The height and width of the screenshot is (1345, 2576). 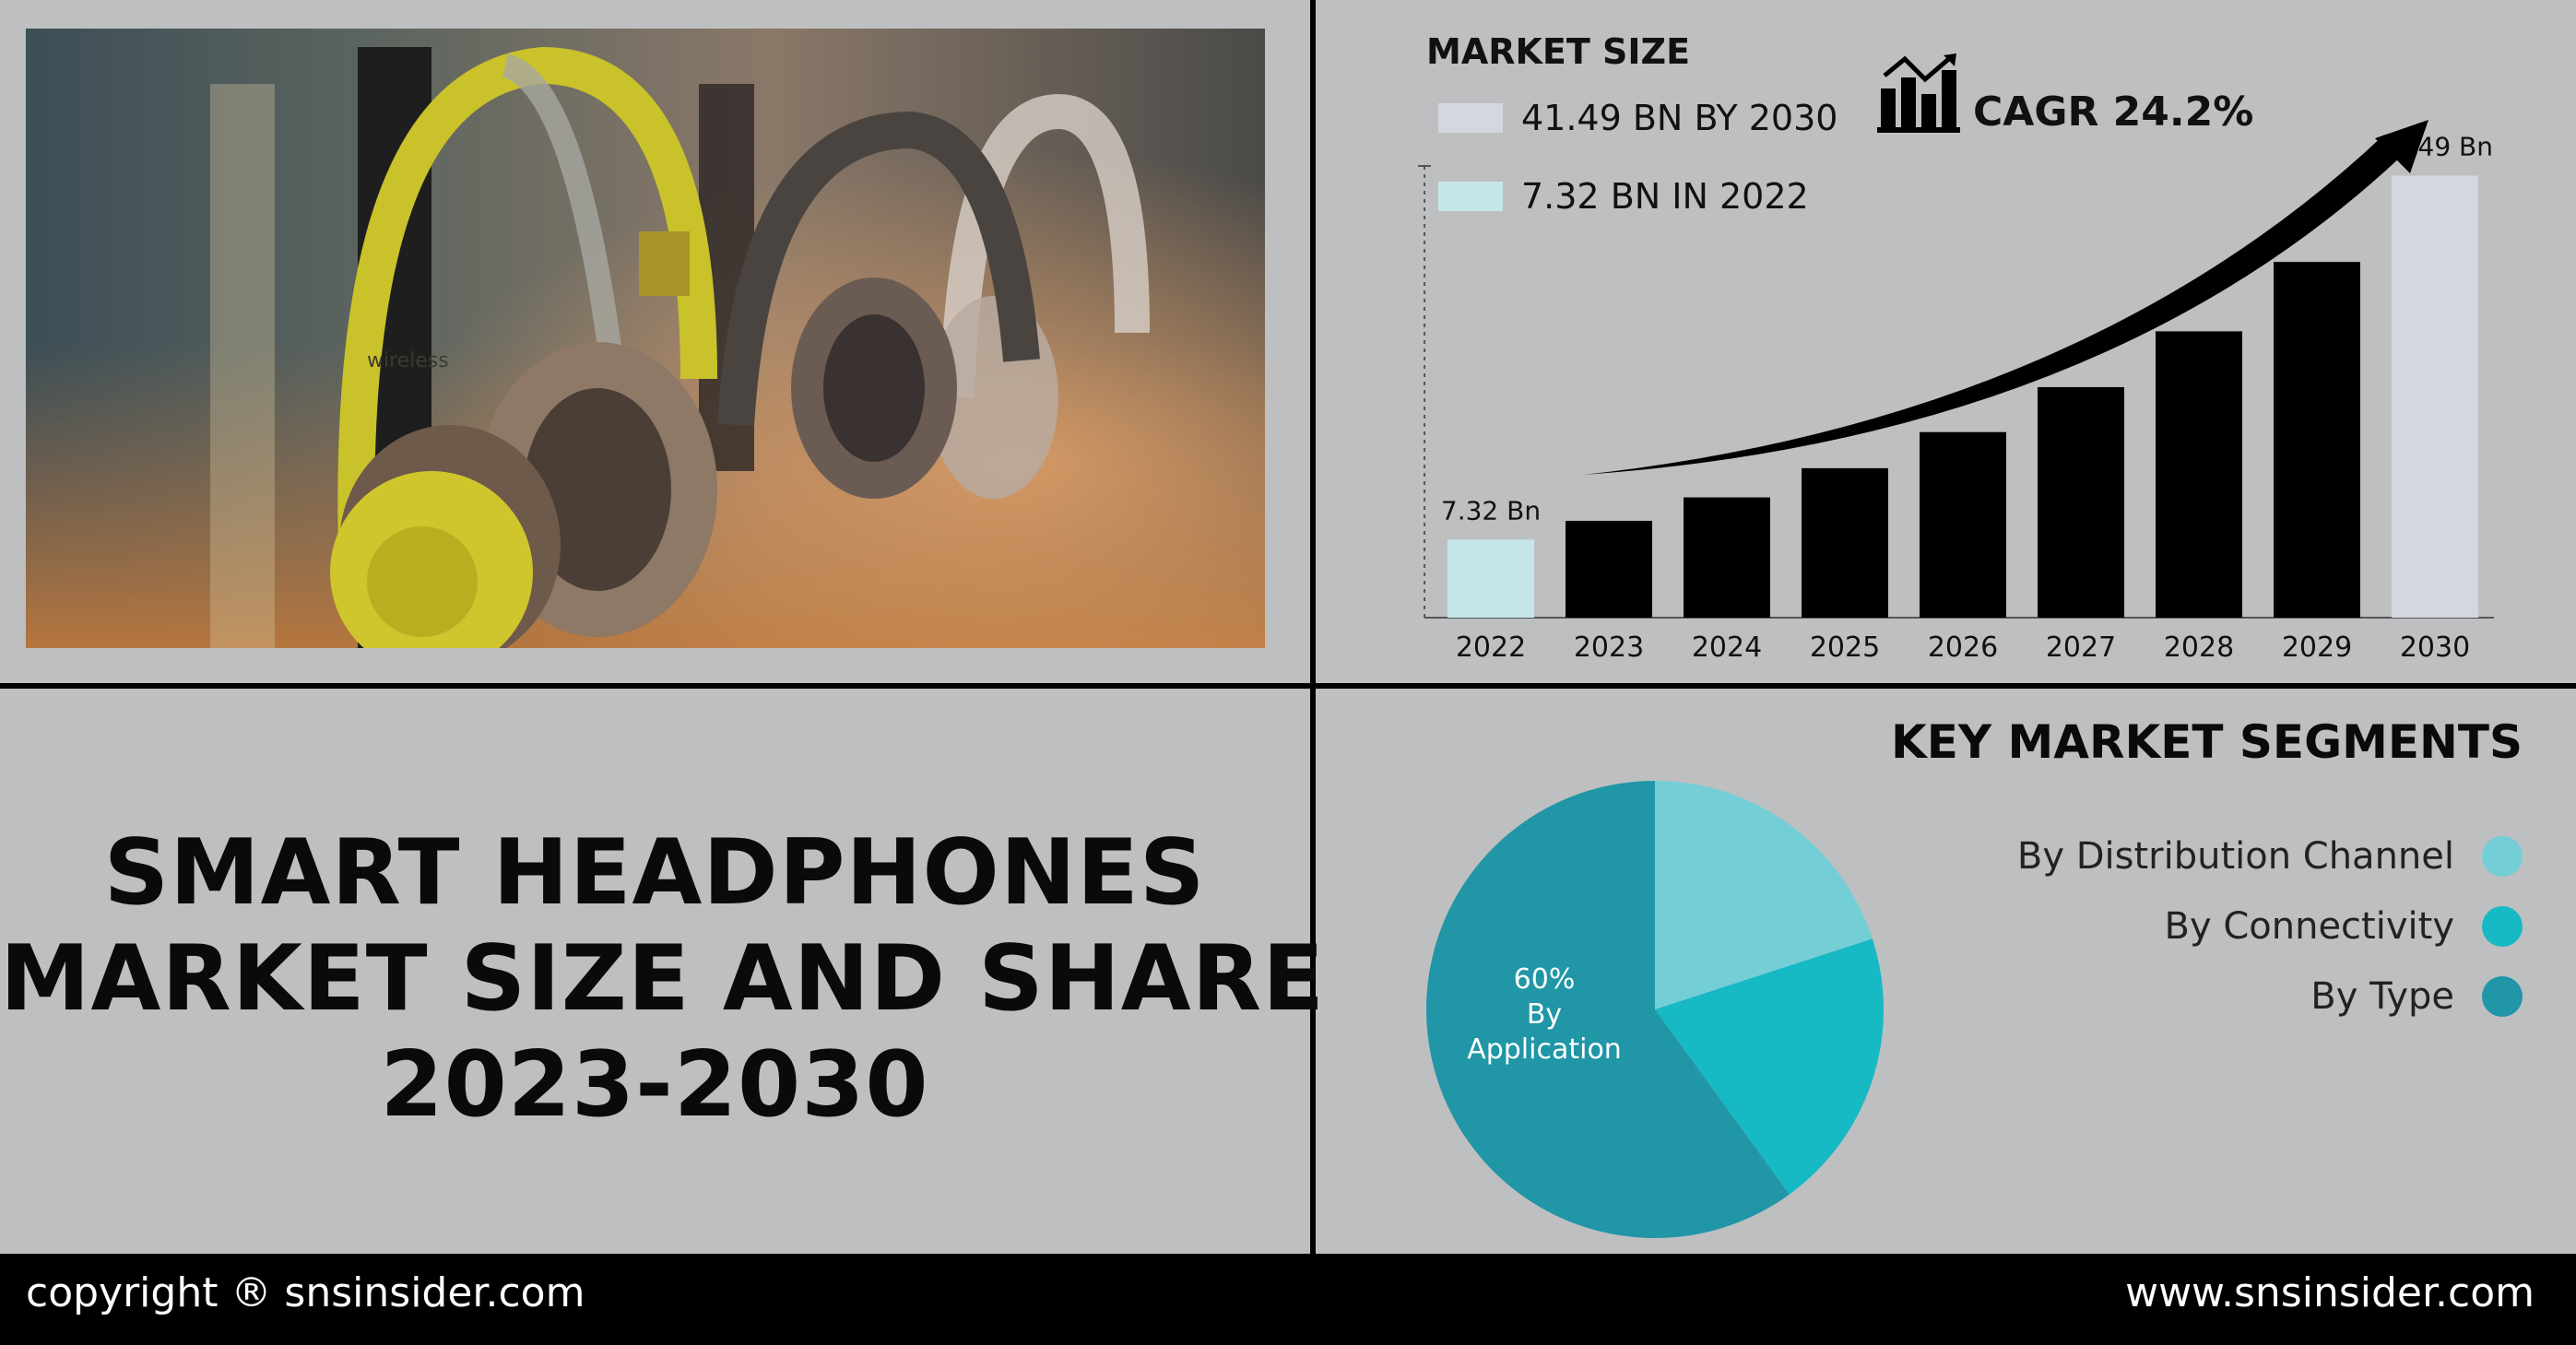 What do you see at coordinates (2330, 1292) in the screenshot?
I see `footer-website-link: www.snsinsider.com` at bounding box center [2330, 1292].